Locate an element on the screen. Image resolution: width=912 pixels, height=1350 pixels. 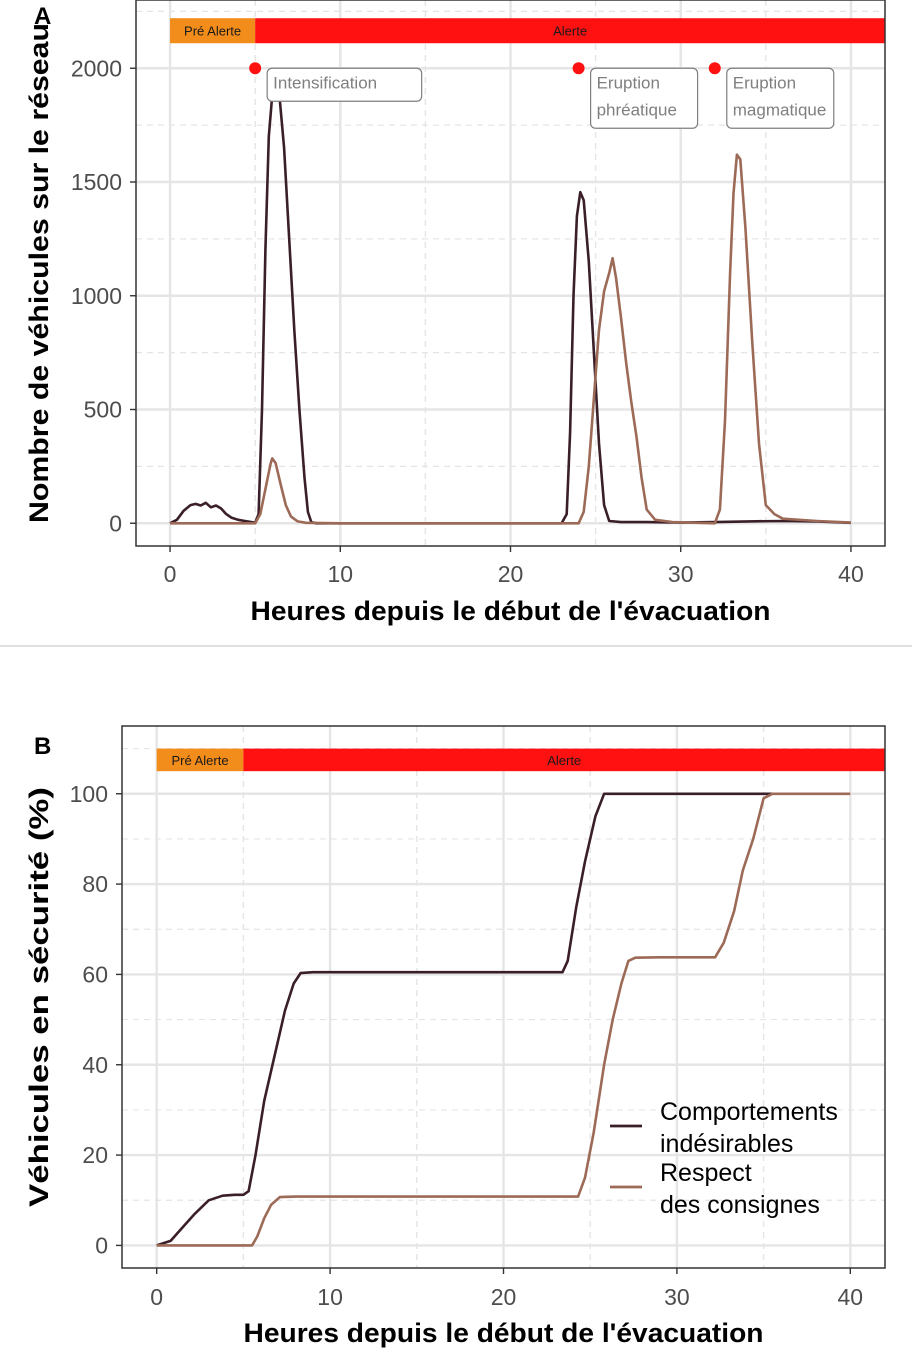
panel-tag: B is located at coordinates (42, 746).